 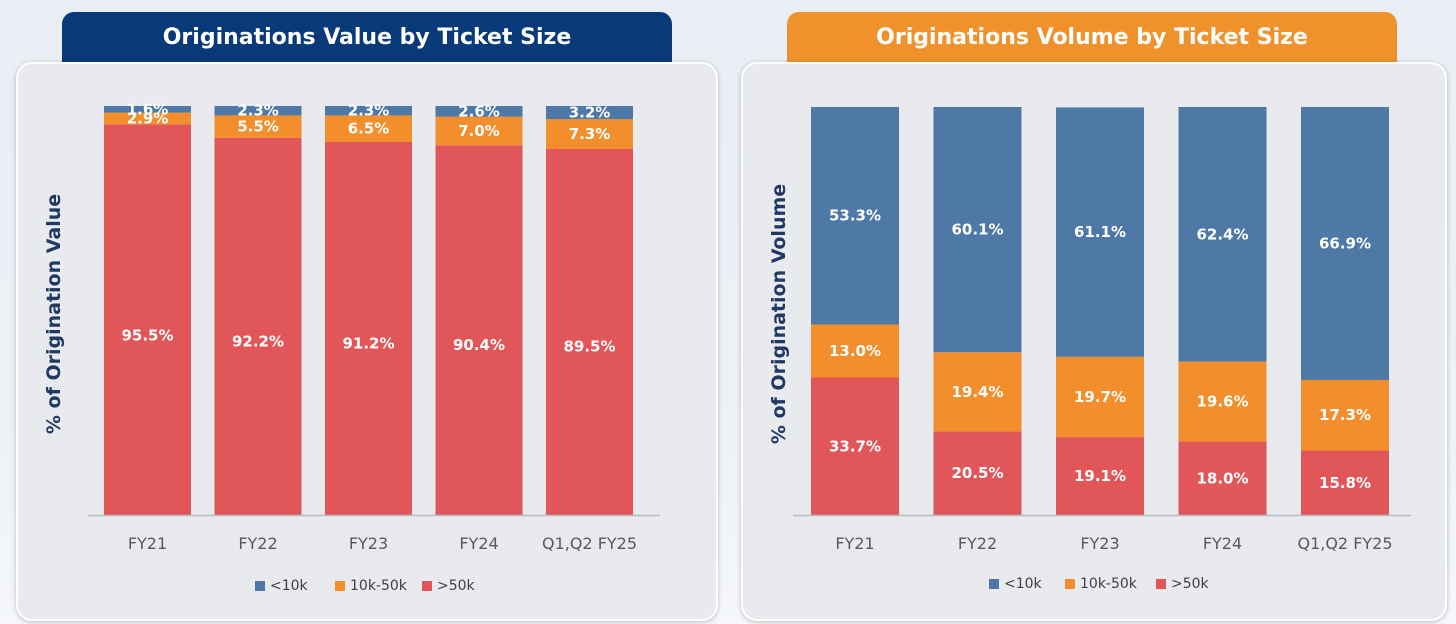 I want to click on volume-data-label: 61.1%, so click(x=1100, y=232).